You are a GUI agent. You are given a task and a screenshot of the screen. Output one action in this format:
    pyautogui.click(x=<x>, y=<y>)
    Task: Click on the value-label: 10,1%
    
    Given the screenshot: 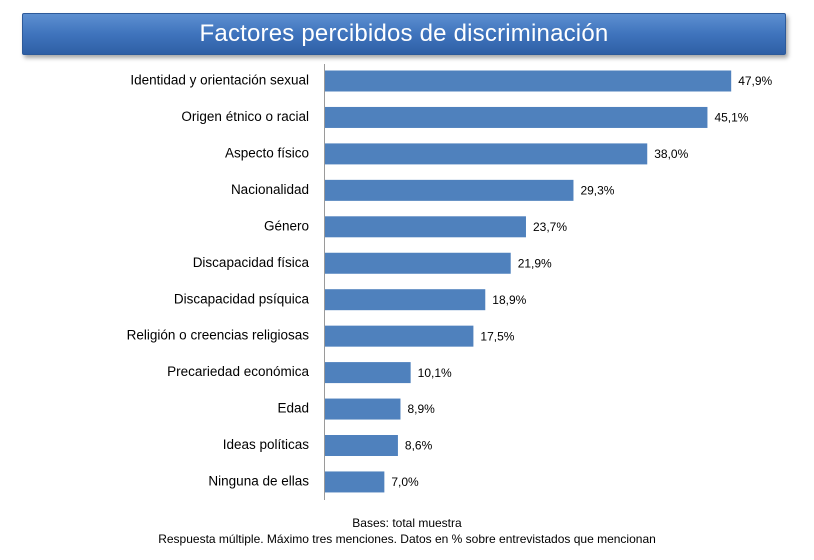 What is the action you would take?
    pyautogui.click(x=435, y=373)
    